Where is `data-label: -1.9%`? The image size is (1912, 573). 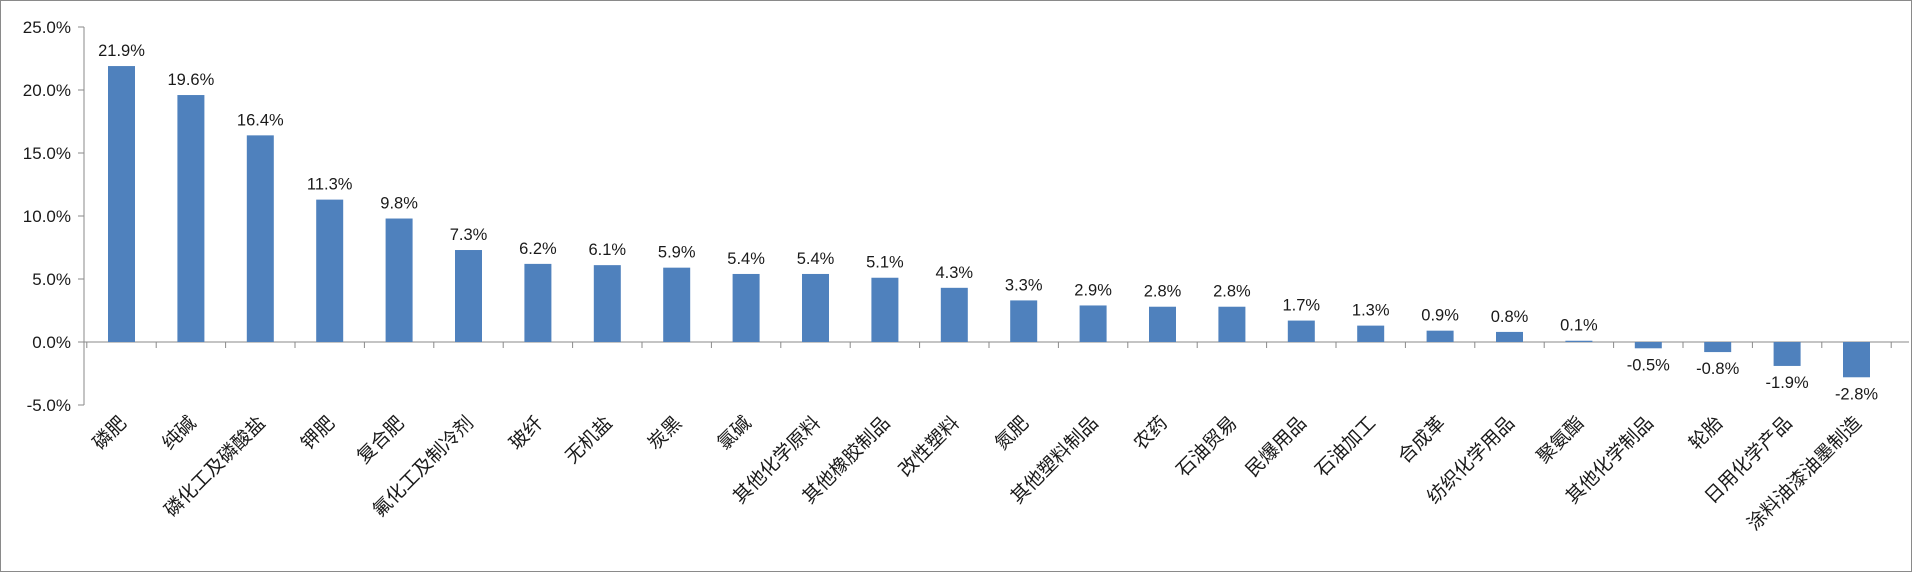
data-label: -1.9% is located at coordinates (1787, 383).